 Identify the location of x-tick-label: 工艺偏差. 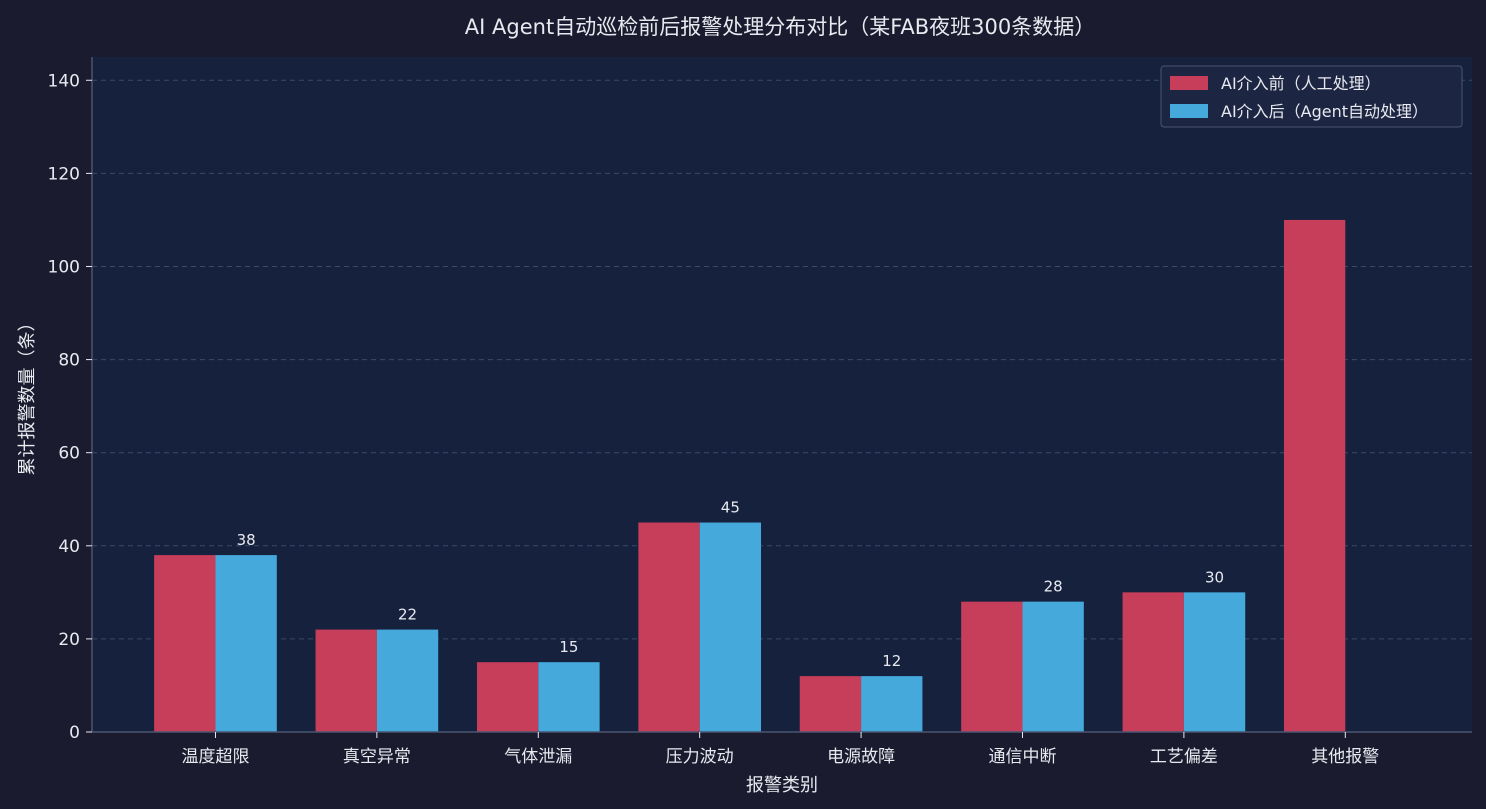
(1184, 757).